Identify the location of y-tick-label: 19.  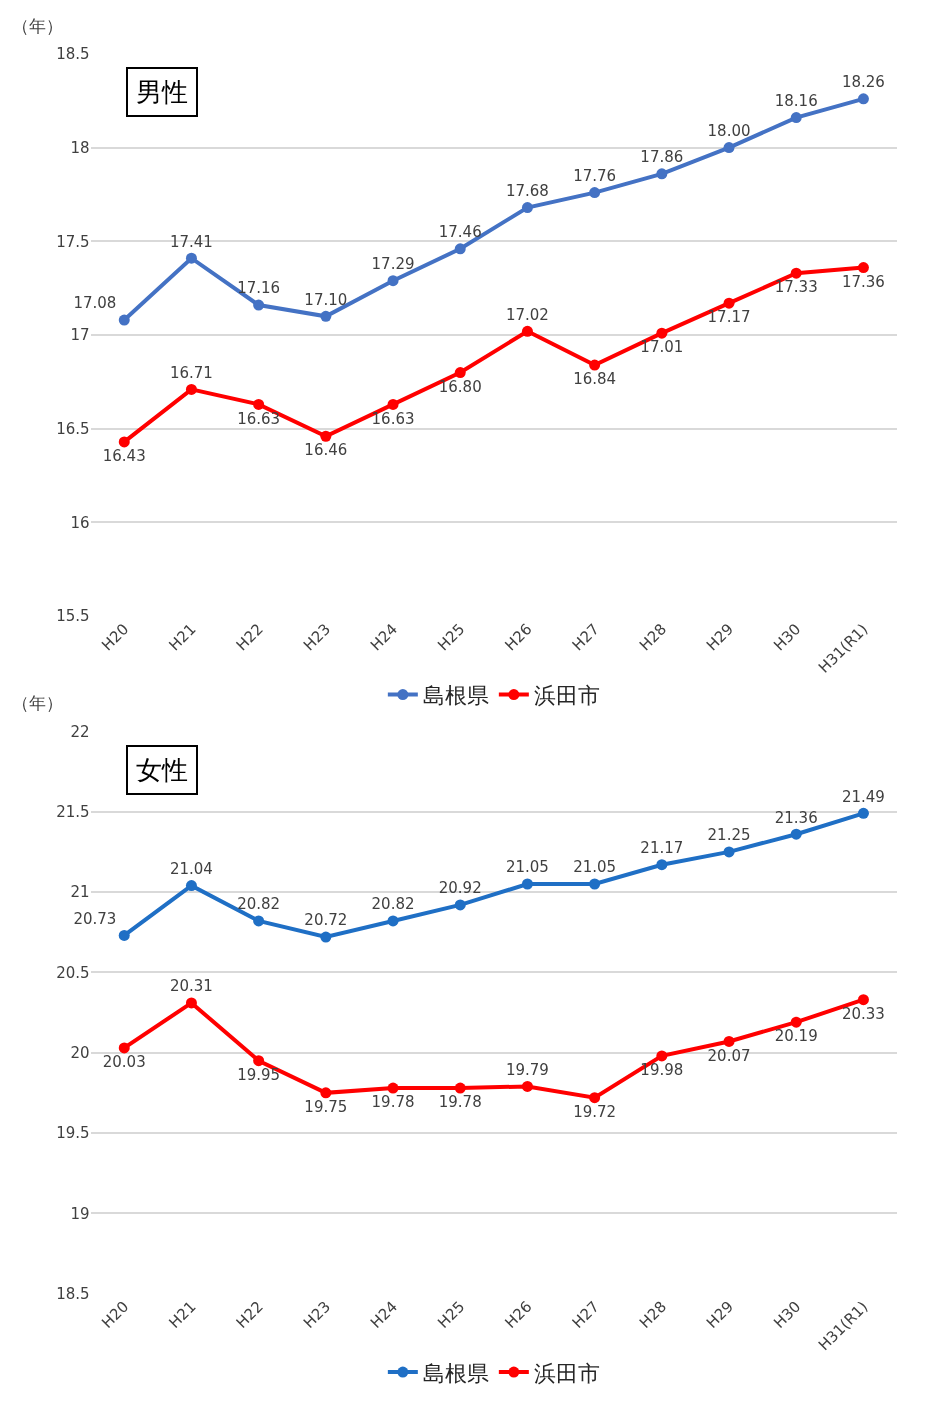
(80, 1213).